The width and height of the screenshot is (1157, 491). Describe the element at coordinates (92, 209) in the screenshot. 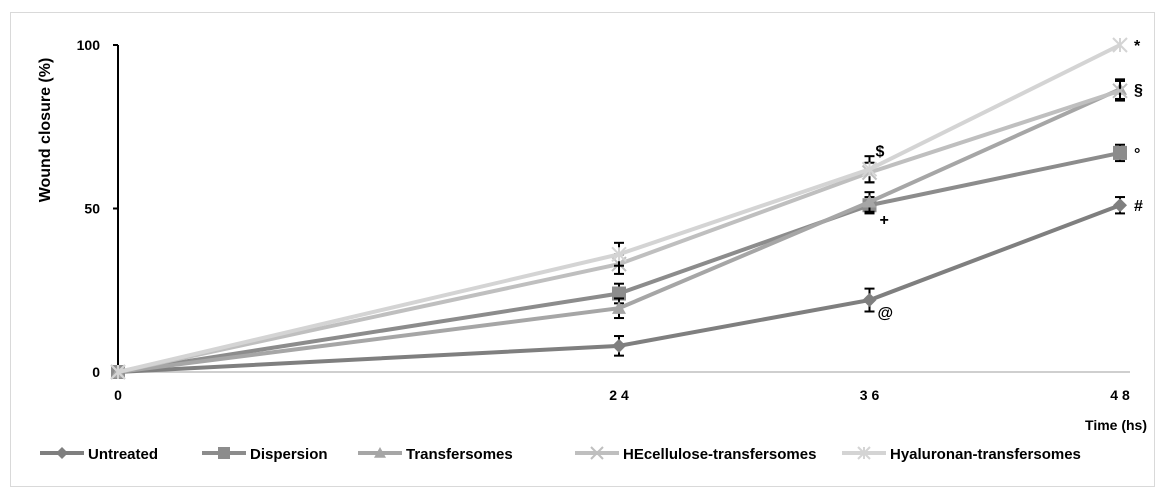

I see `y-tick-label: 50` at that location.